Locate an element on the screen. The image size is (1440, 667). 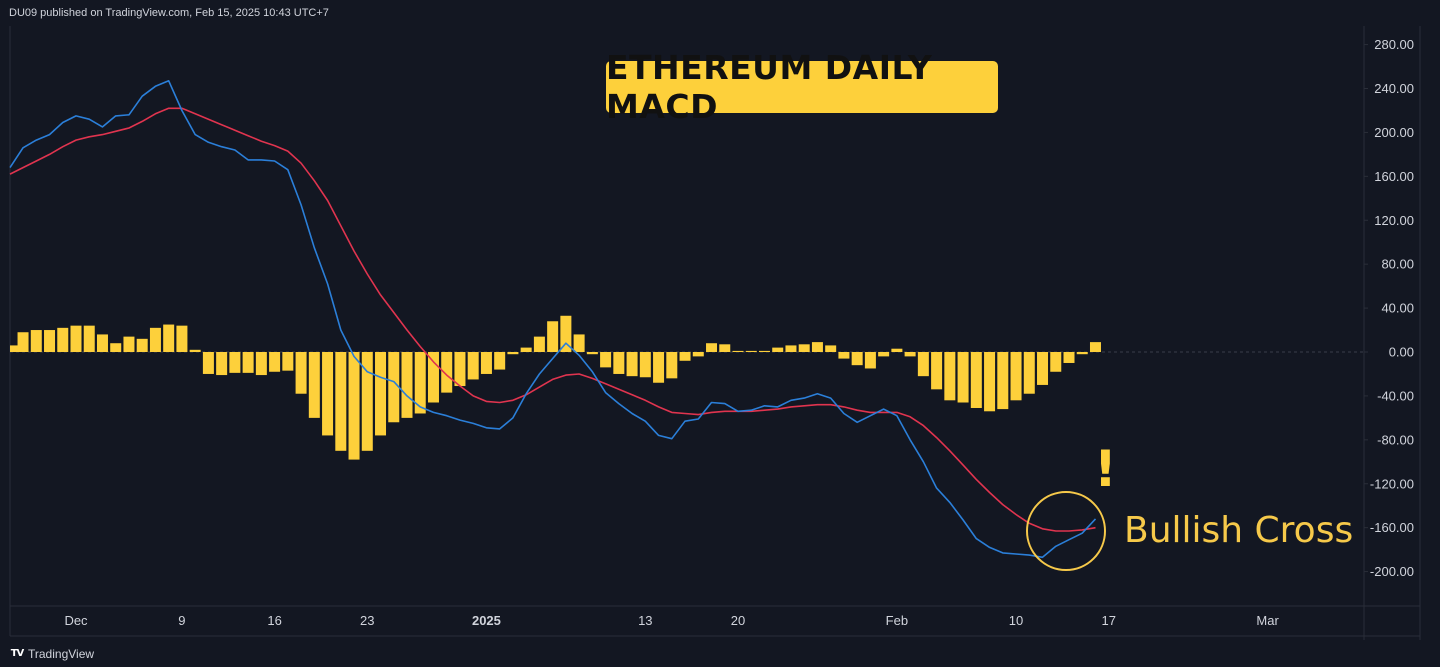
bullish-cross-label: Bullish Cross is located at coordinates (1239, 530).